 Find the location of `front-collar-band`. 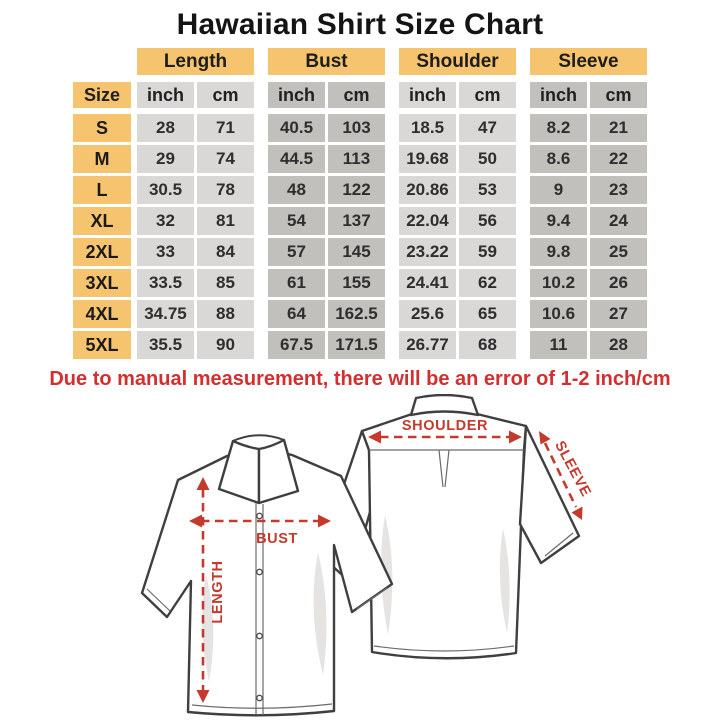

front-collar-band is located at coordinates (258, 438).